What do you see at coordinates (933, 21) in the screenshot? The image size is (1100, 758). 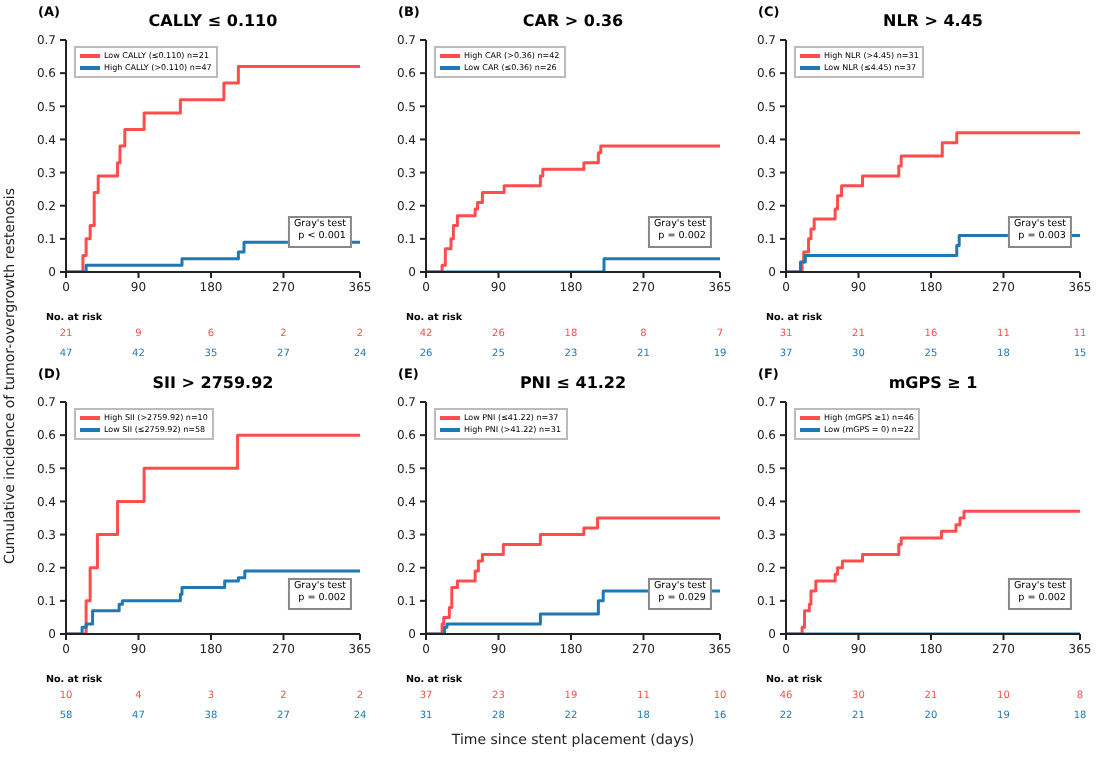 I see `chart-title: NLR > 4.45` at bounding box center [933, 21].